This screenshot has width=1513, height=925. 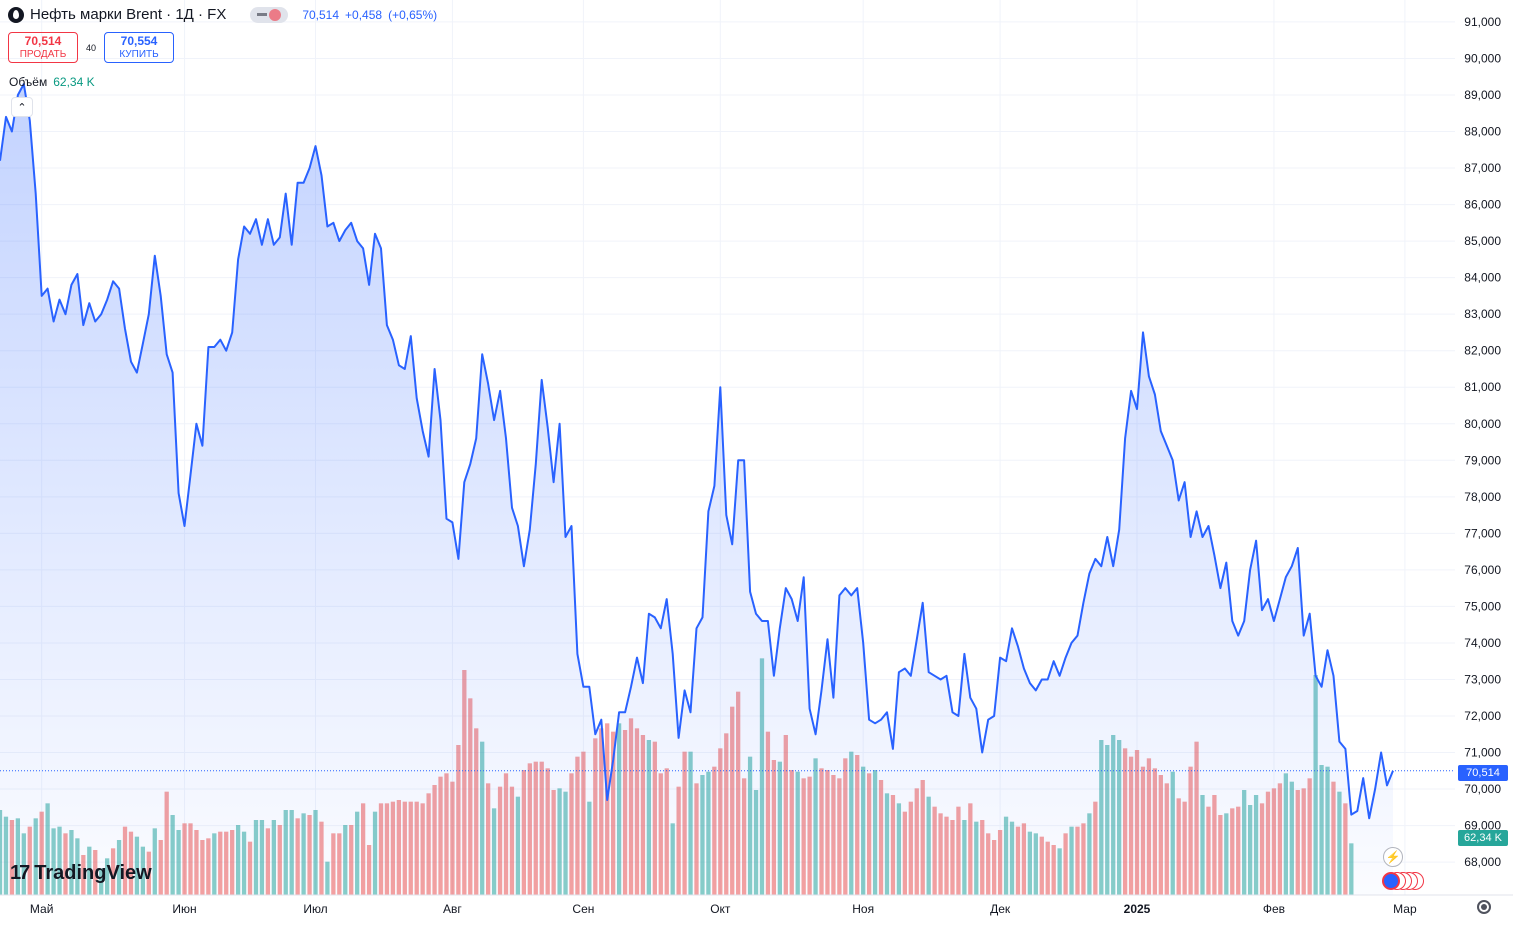 I want to click on y-tick-label: 79,000, so click(x=1482, y=460).